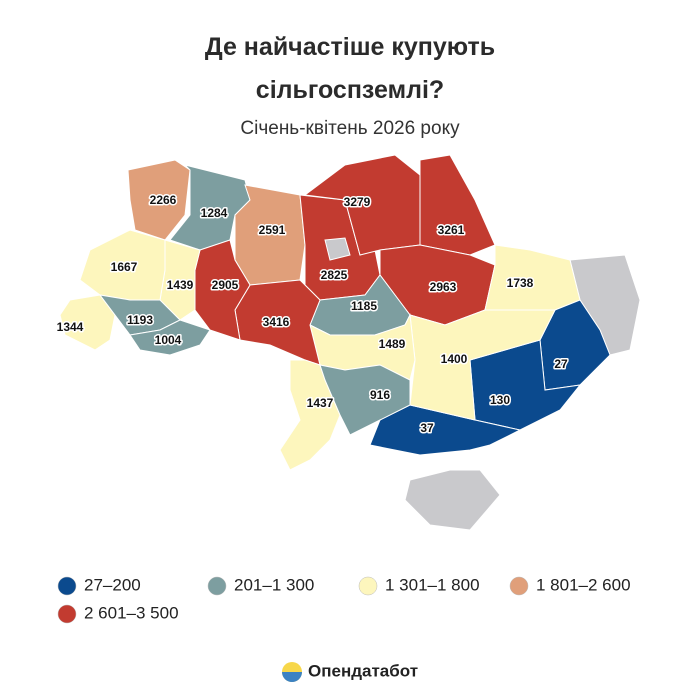 This screenshot has height=700, width=700. Describe the element at coordinates (112, 584) in the screenshot. I see `legend-label: 27–200` at that location.